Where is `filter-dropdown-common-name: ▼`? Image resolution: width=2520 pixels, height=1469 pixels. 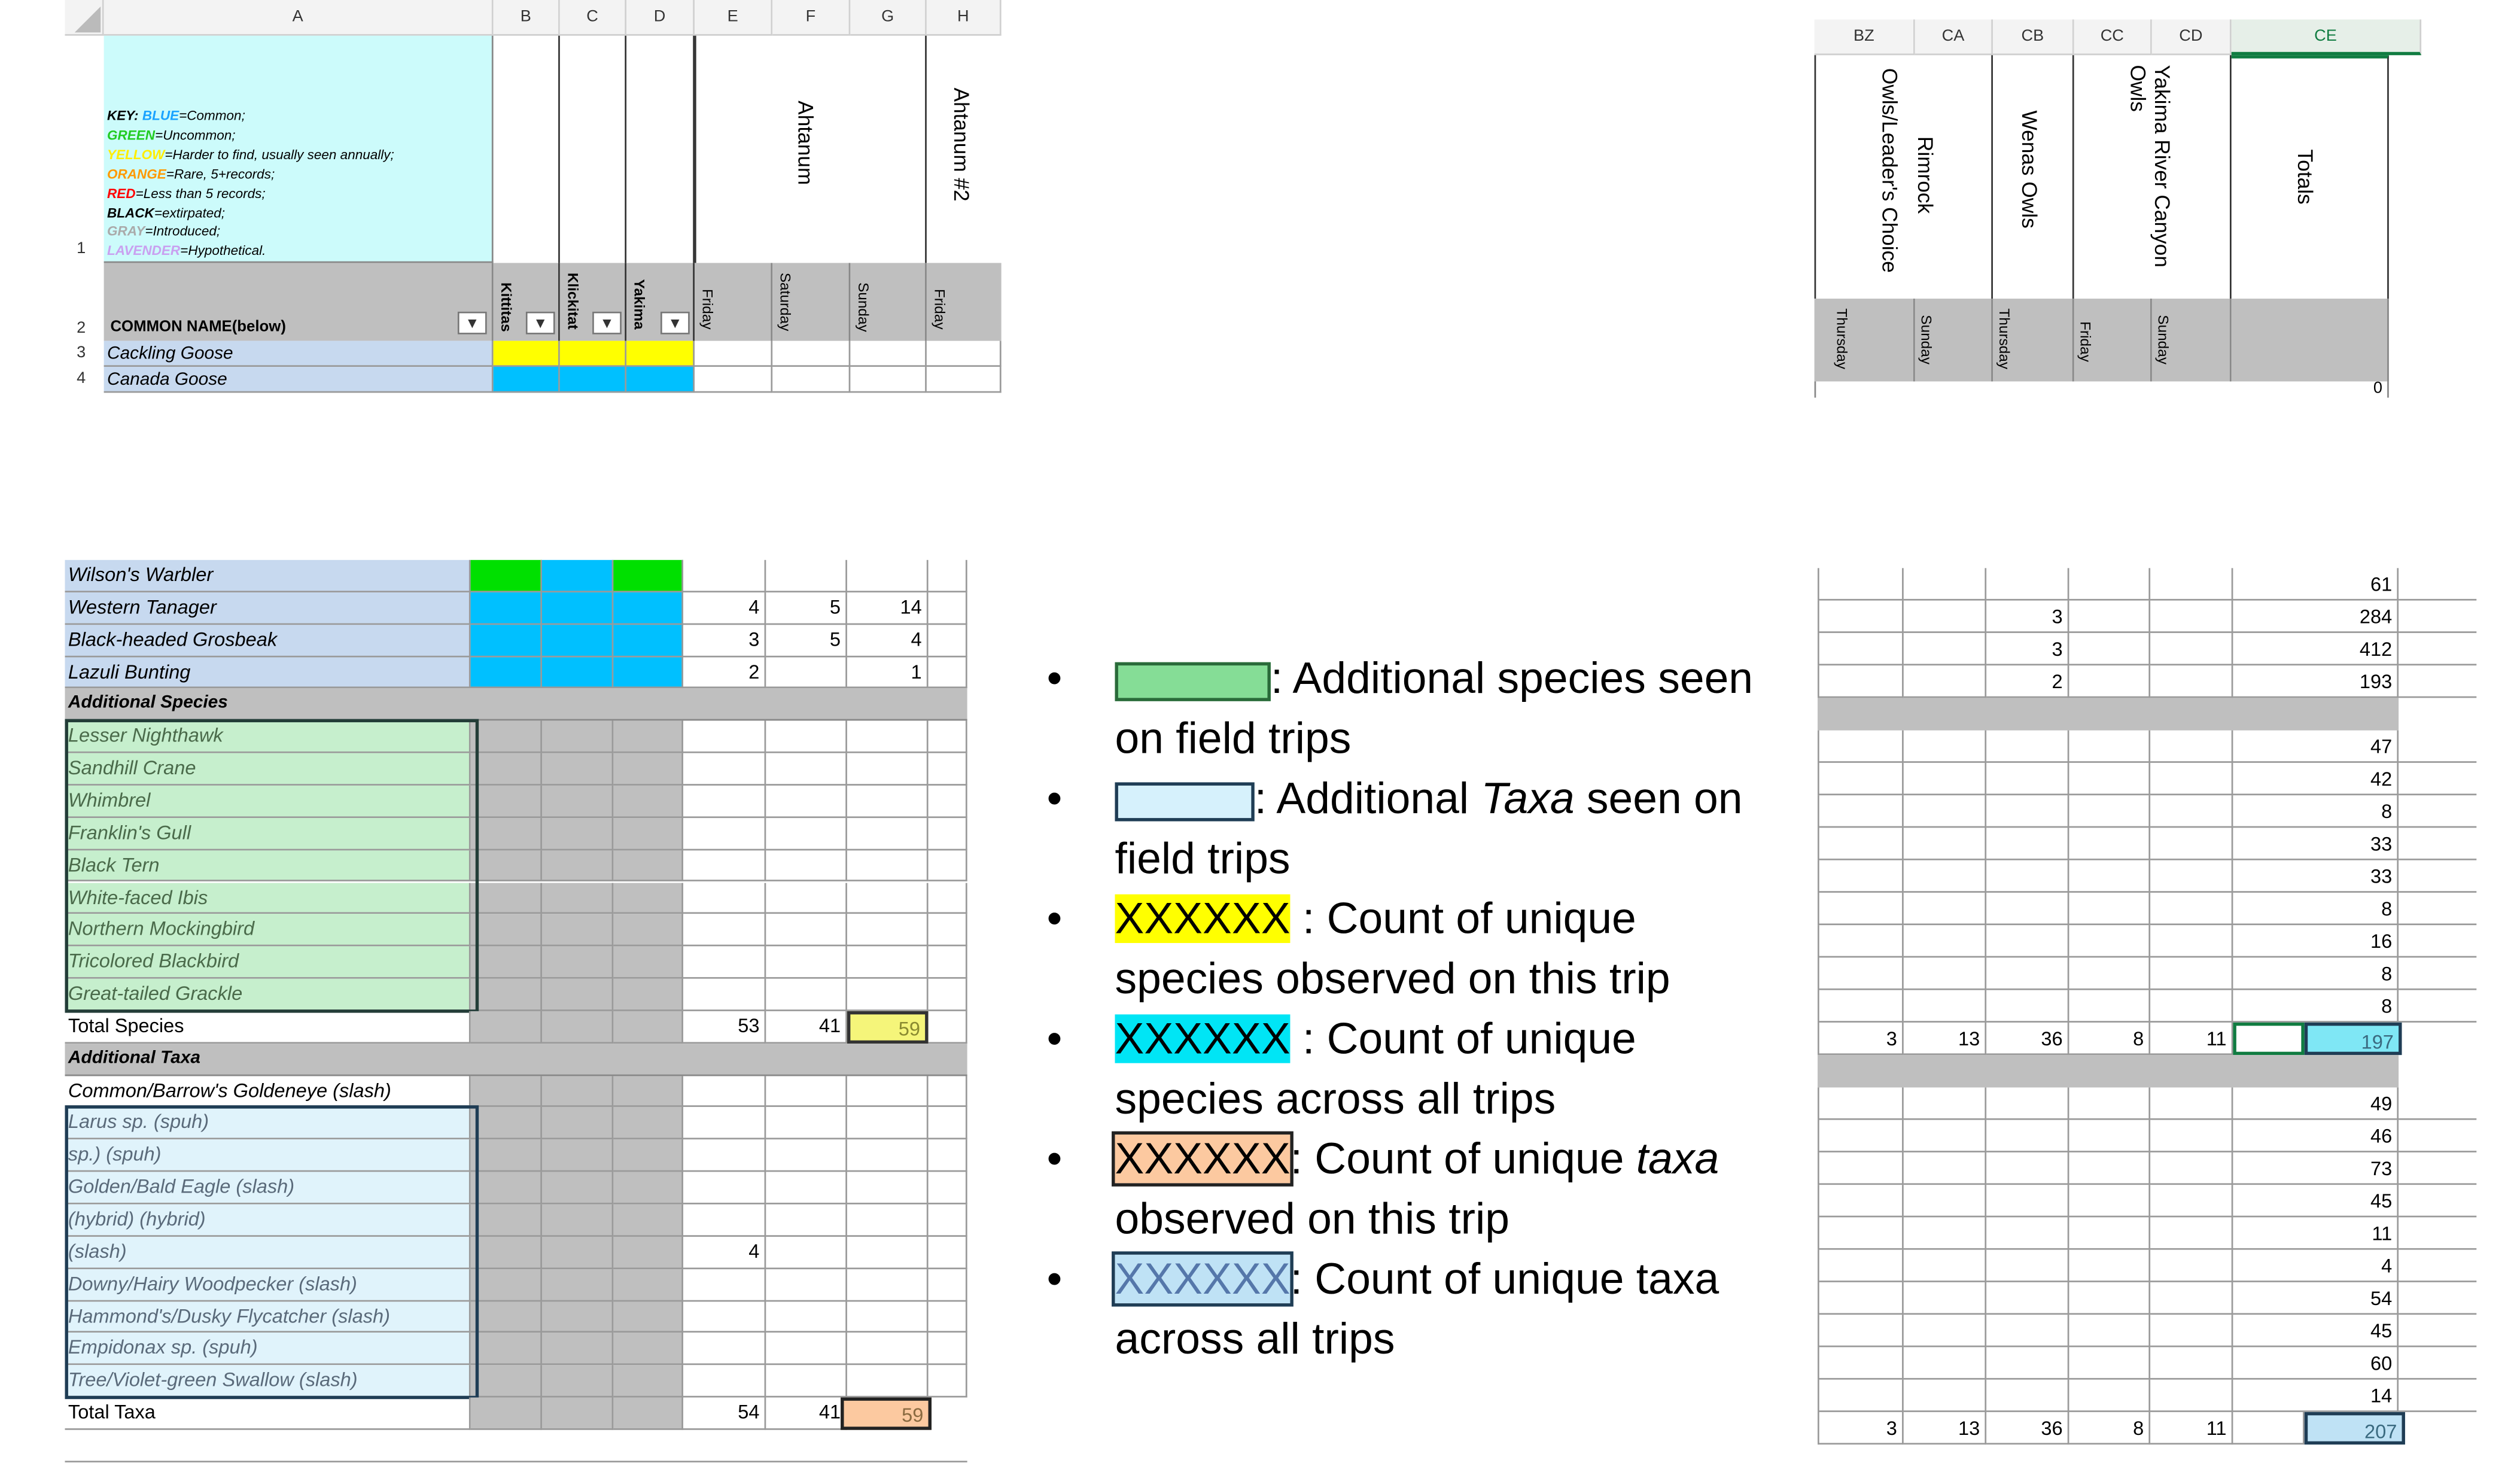
filter-dropdown-common-name: ▼ is located at coordinates (472, 322).